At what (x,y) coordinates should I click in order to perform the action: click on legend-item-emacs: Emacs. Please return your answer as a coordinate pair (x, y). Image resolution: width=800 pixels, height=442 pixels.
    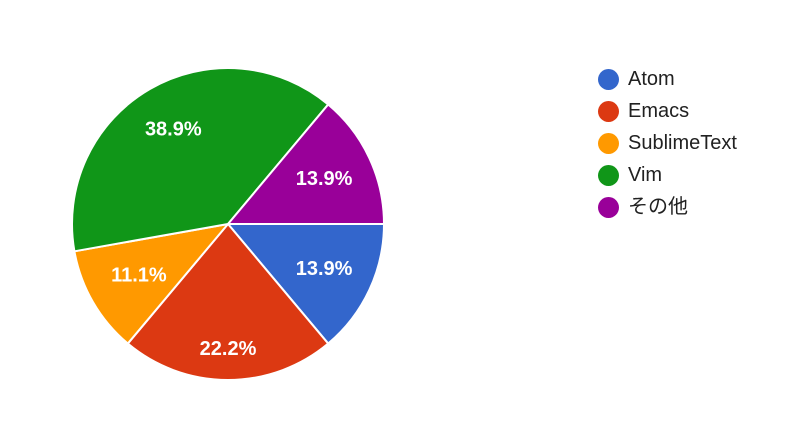
    Looking at the image, I should click on (667, 111).